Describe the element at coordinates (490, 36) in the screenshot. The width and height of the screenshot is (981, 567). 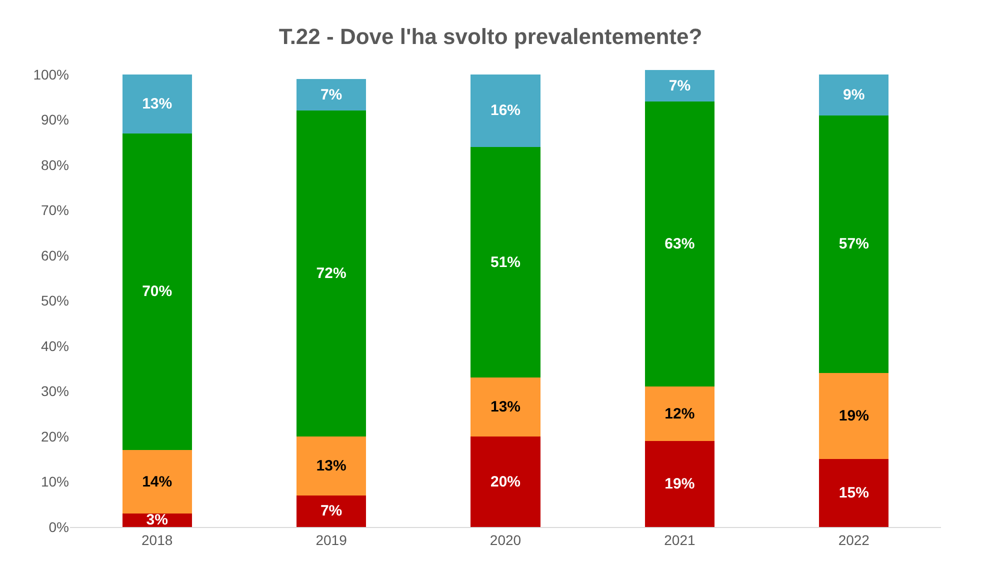
I see `chart-title: T.22 - Dove l'ha svolto prevalentemente?` at that location.